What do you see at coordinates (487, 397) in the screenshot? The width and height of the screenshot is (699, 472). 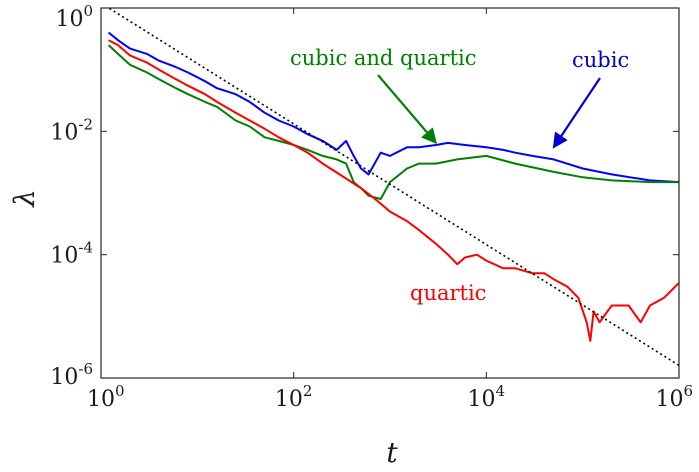 I see `x-tick-label: 10⁴` at bounding box center [487, 397].